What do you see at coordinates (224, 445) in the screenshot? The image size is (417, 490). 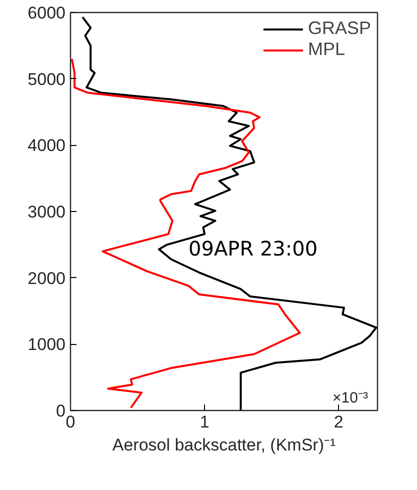 I see `x-axis-title: Aerosol backscatter, (KmSr)⁻¹` at bounding box center [224, 445].